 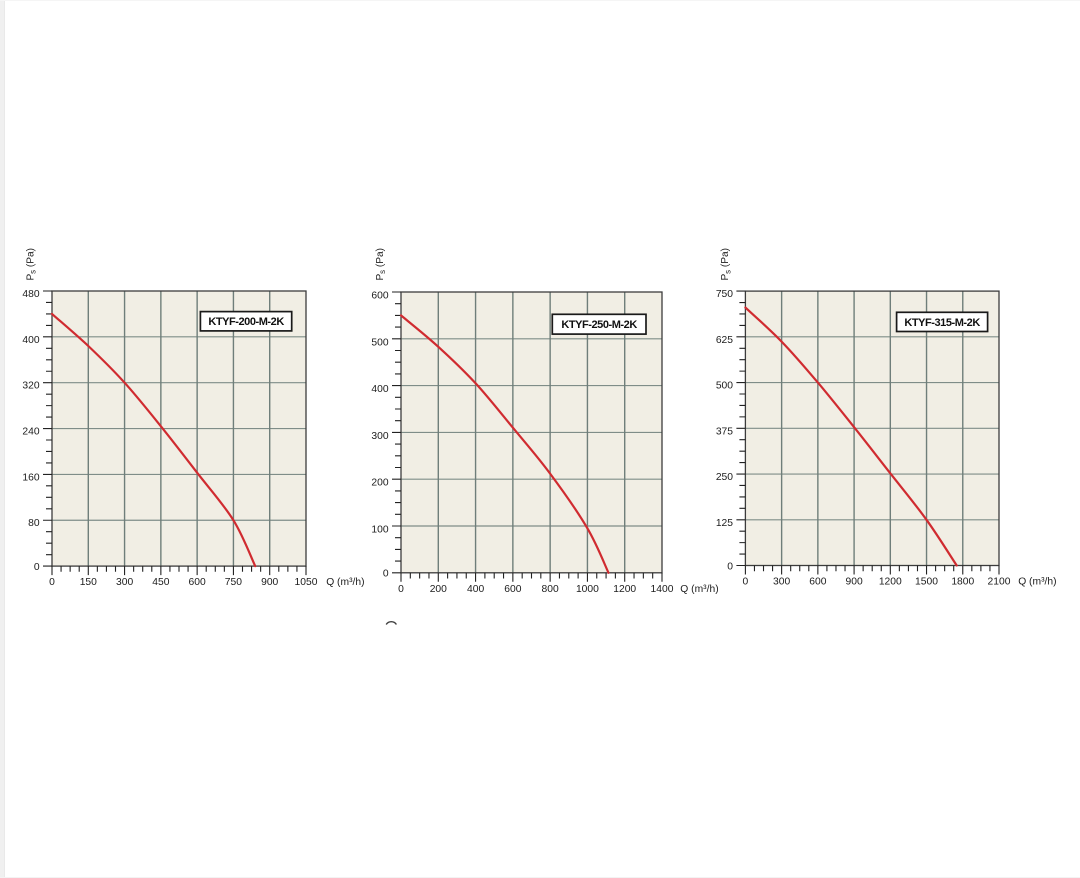 I want to click on svg-text: 1050, so click(x=306, y=582).